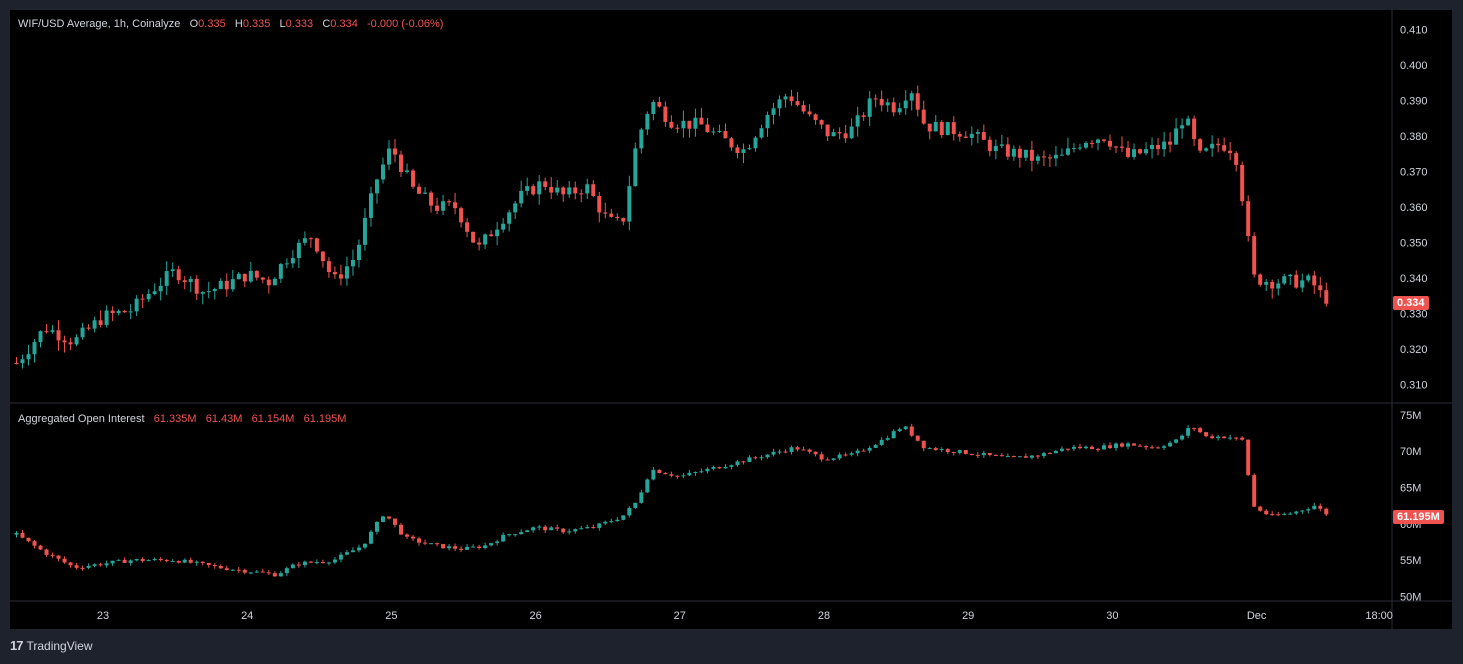 Image resolution: width=1463 pixels, height=664 pixels. I want to click on price-tick-label: 0.410, so click(1414, 31).